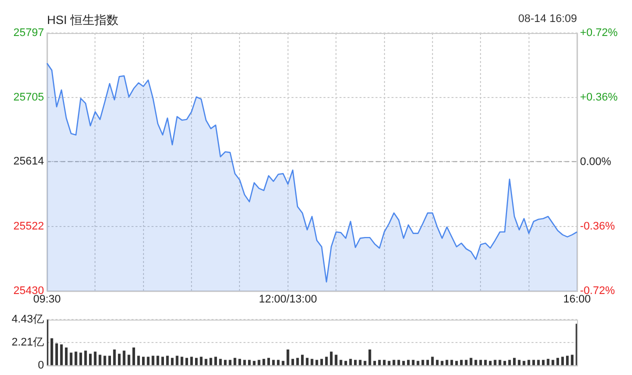 The image size is (632, 375). Describe the element at coordinates (547, 19) in the screenshot. I see `text: 08-14 16:09` at that location.